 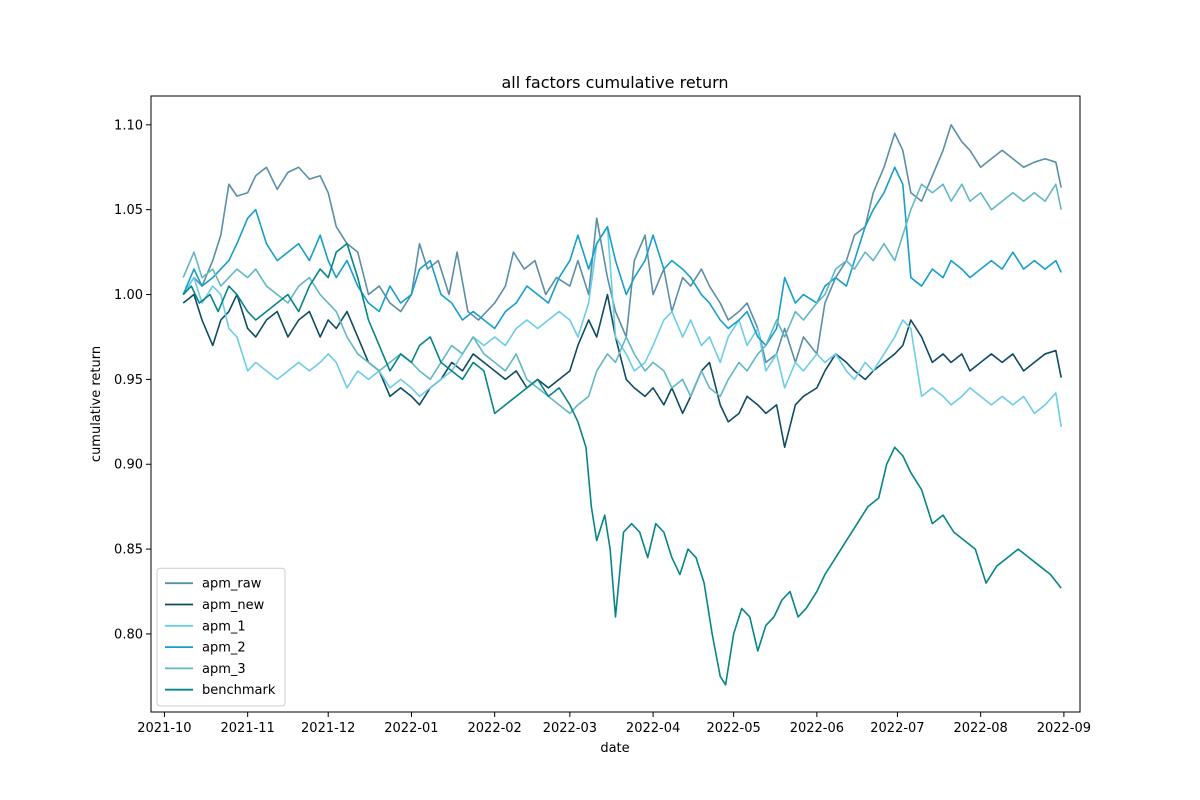 What do you see at coordinates (980, 728) in the screenshot?
I see `x-tick-label: 2022-08` at bounding box center [980, 728].